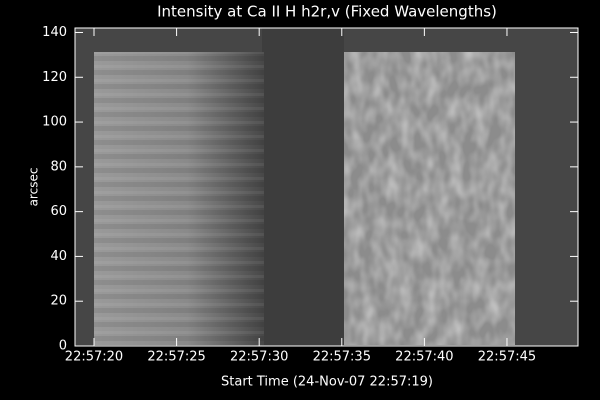 This screenshot has width=600, height=400. Describe the element at coordinates (327, 382) in the screenshot. I see `x-axis-label: Start Time (24-Nov-07 22:57:19)` at that location.